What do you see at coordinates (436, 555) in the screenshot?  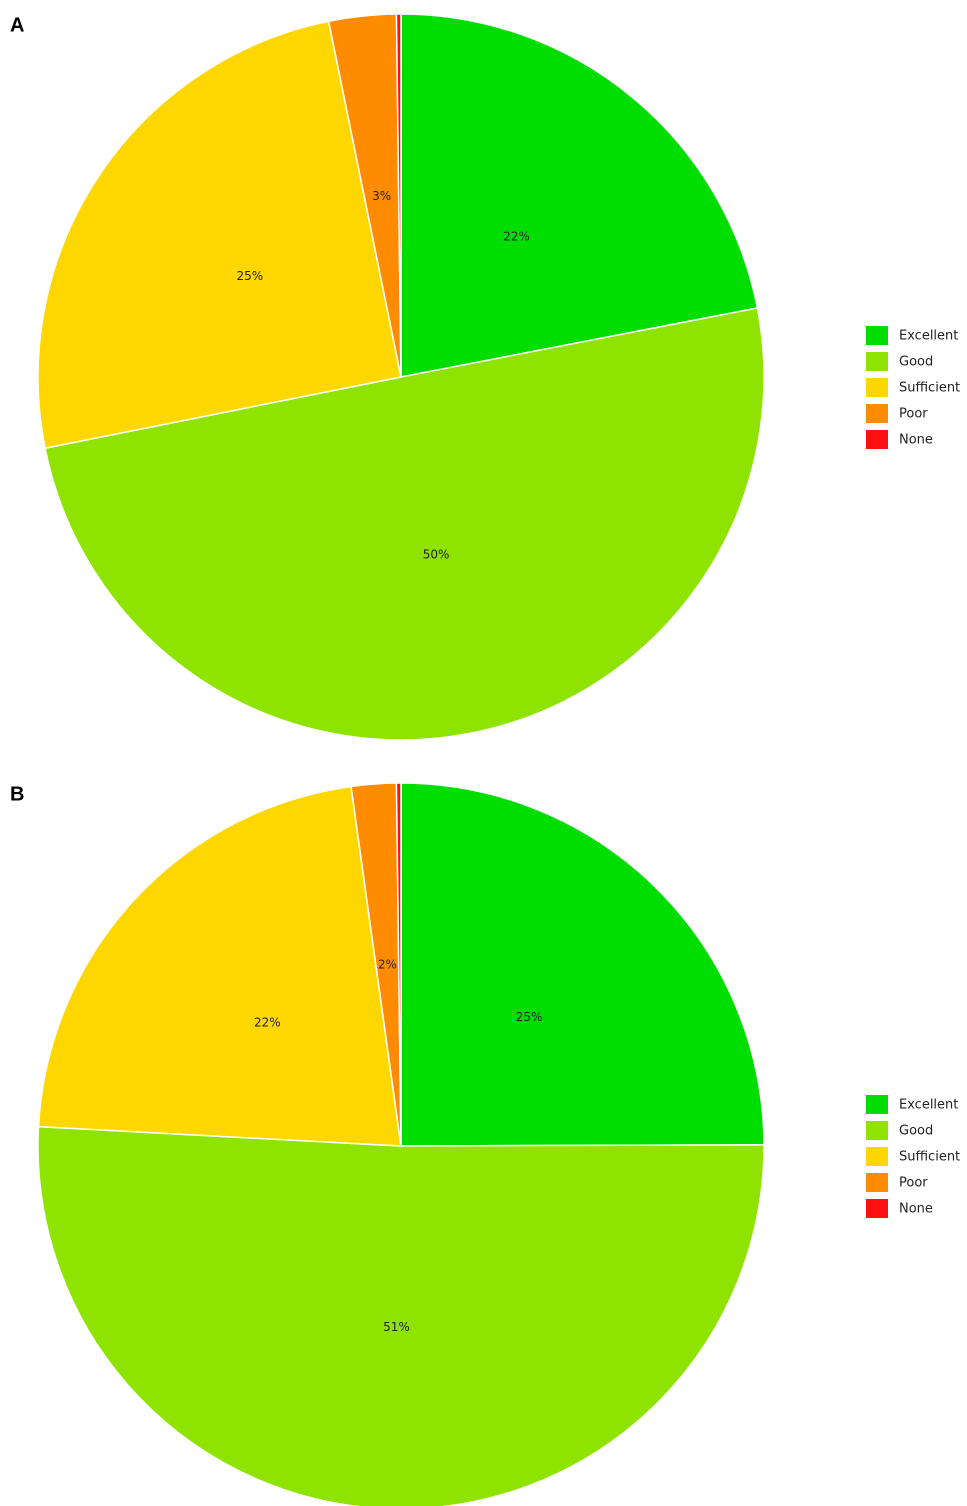 I see `slice-label: 50%` at bounding box center [436, 555].